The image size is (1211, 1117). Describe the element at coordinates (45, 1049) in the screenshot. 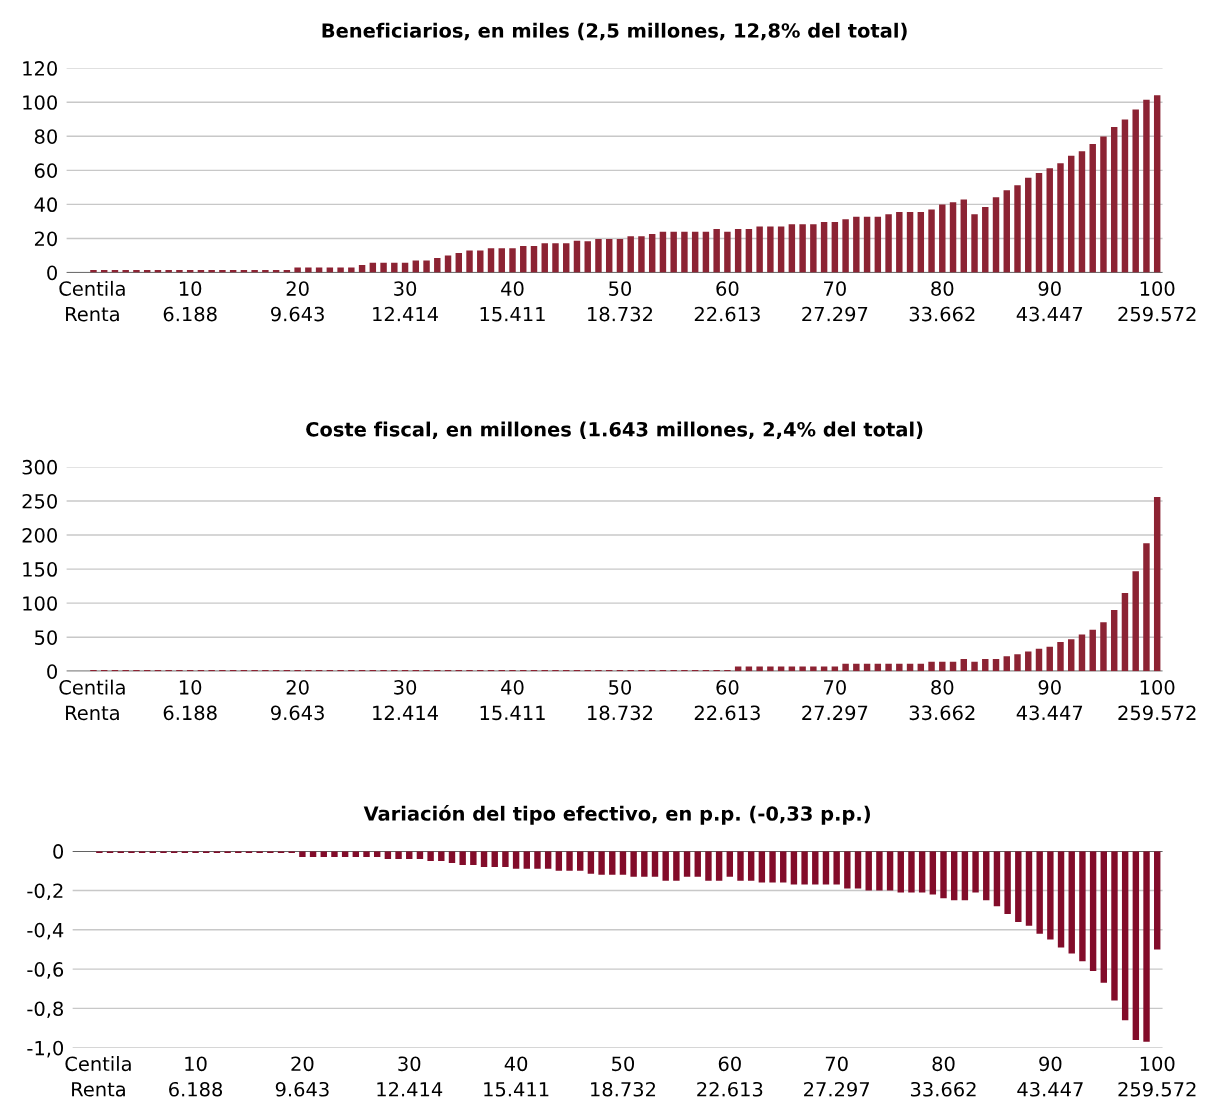

I see `y-tick-label: -1,0` at that location.